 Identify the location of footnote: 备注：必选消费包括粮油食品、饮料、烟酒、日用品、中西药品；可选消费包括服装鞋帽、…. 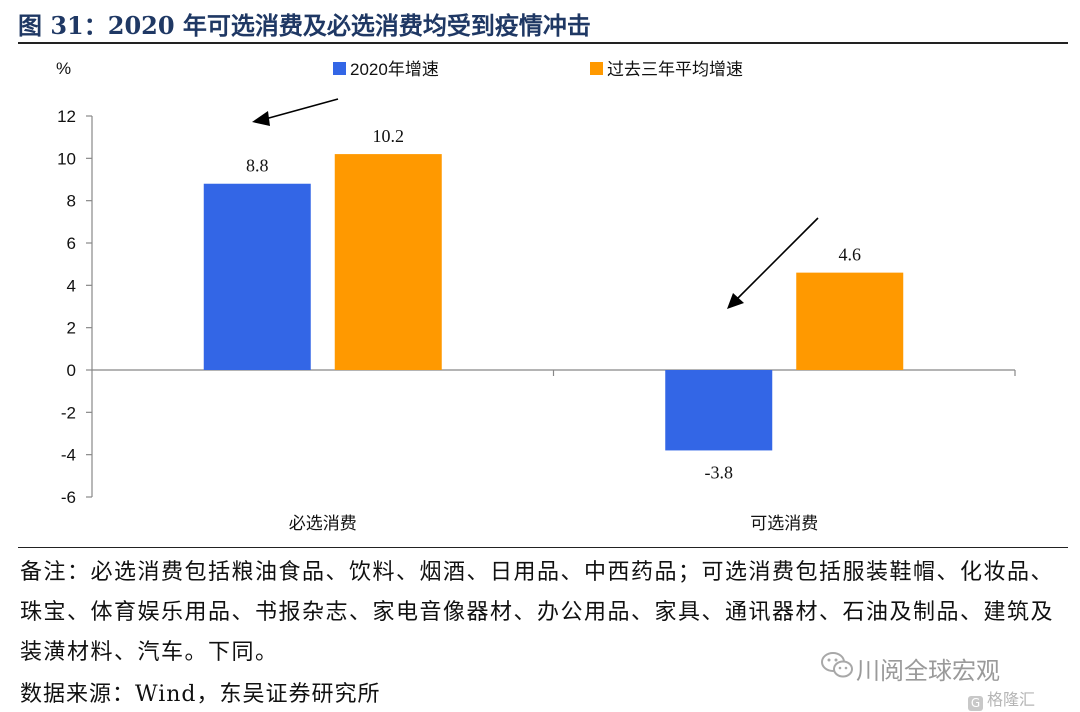
(537, 612).